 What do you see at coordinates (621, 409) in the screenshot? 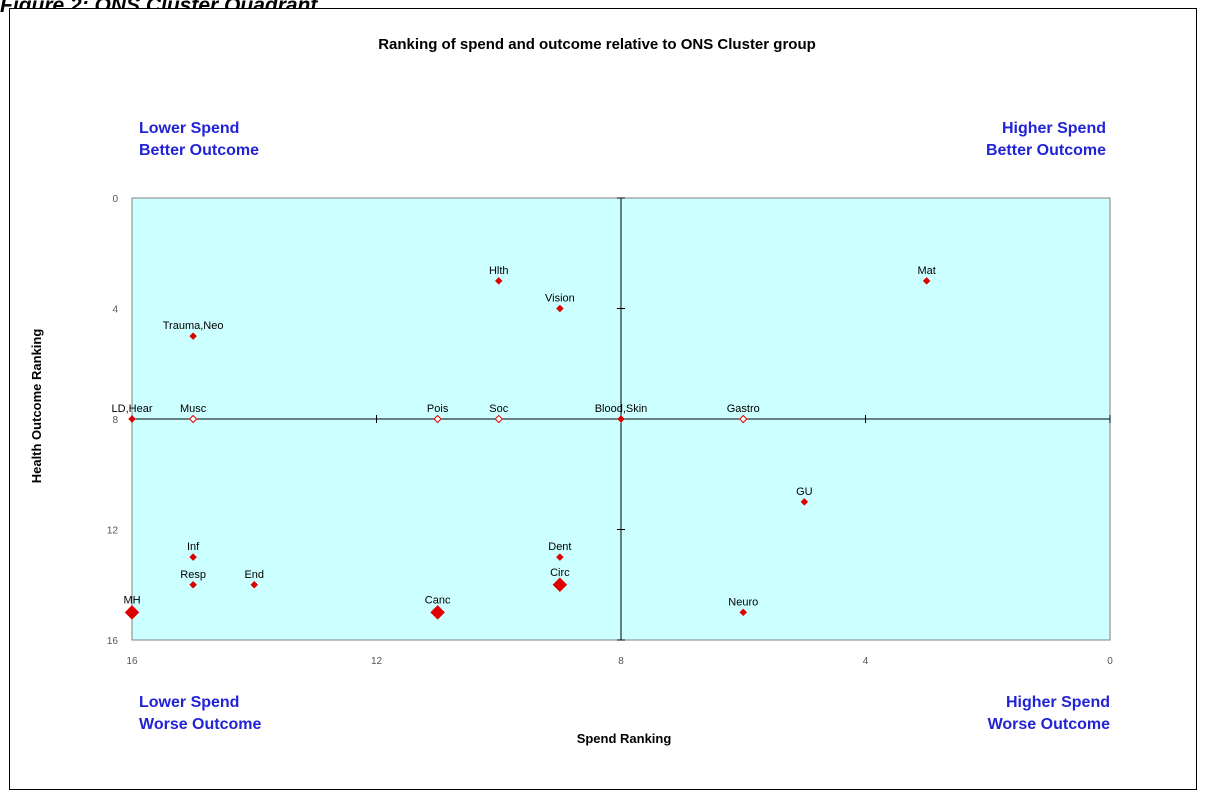
I see `data-label: Blood,Skin` at bounding box center [621, 409].